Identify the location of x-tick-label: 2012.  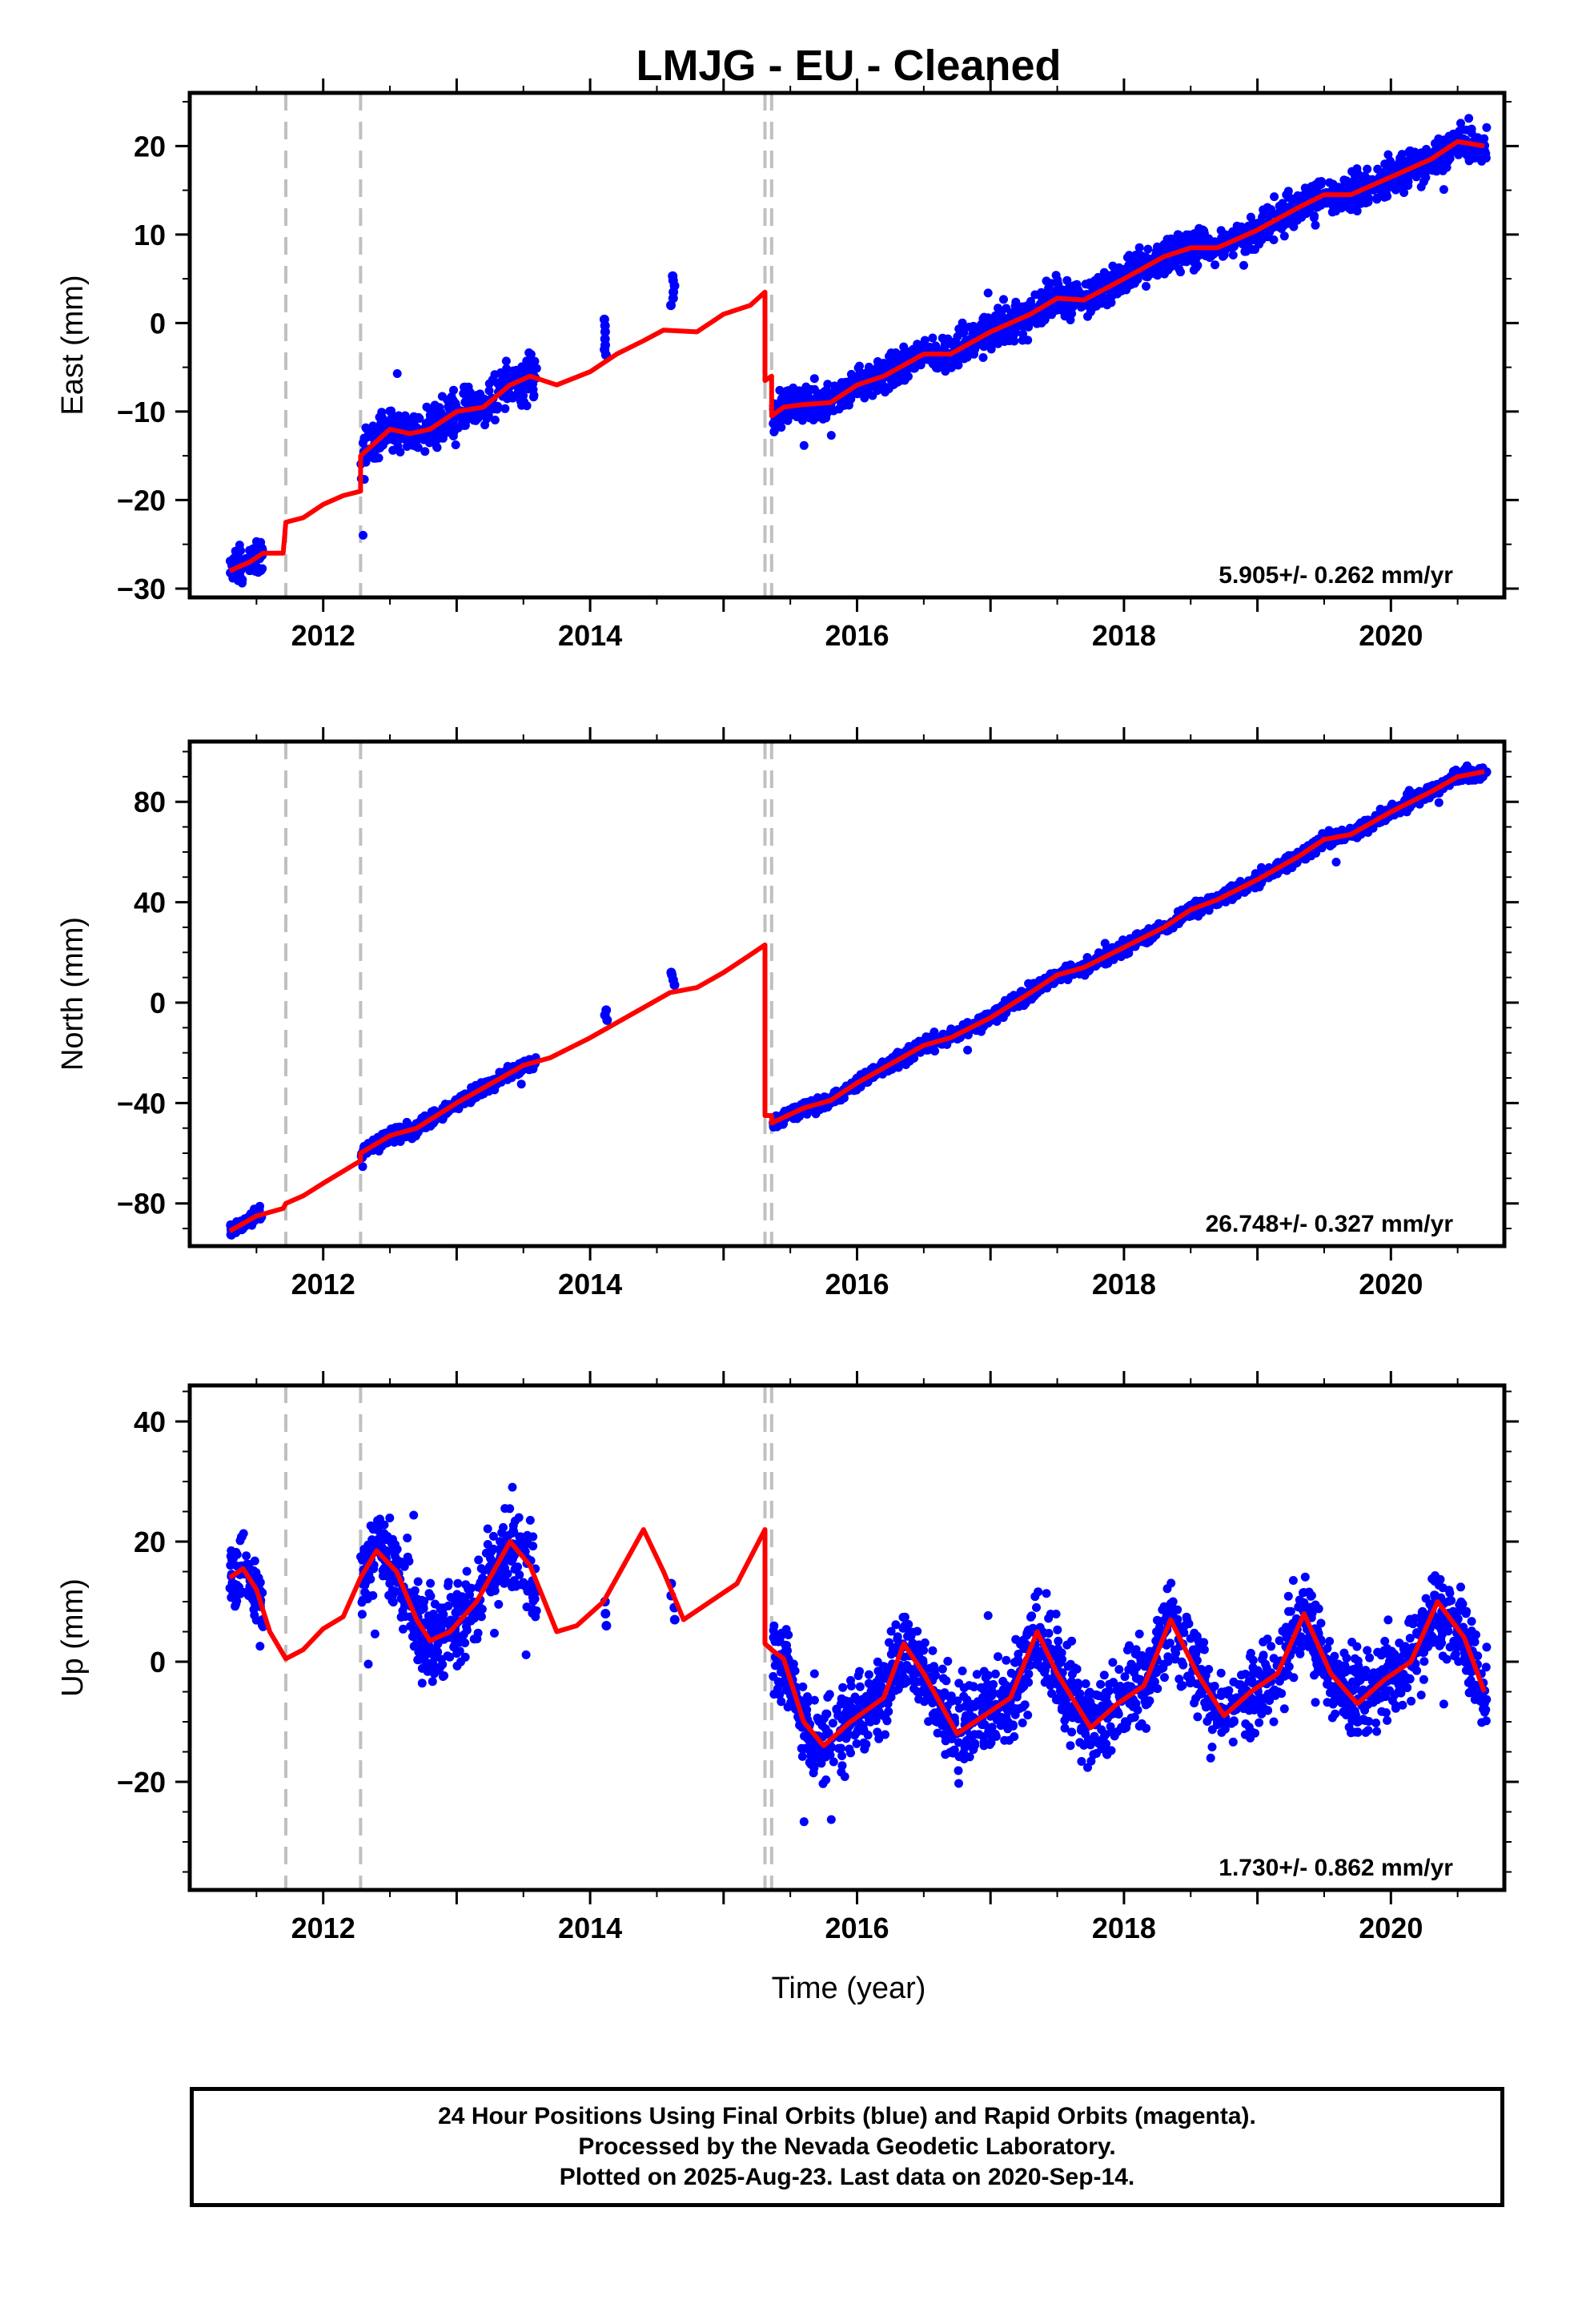
(323, 1284).